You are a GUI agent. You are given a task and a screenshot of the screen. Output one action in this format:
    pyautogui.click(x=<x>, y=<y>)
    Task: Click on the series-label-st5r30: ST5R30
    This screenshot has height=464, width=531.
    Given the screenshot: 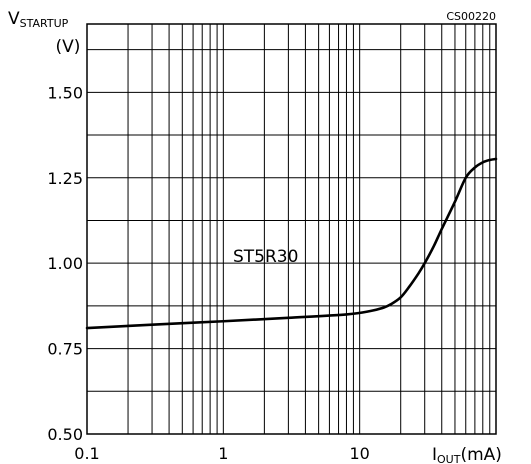 What is the action you would take?
    pyautogui.click(x=265, y=257)
    